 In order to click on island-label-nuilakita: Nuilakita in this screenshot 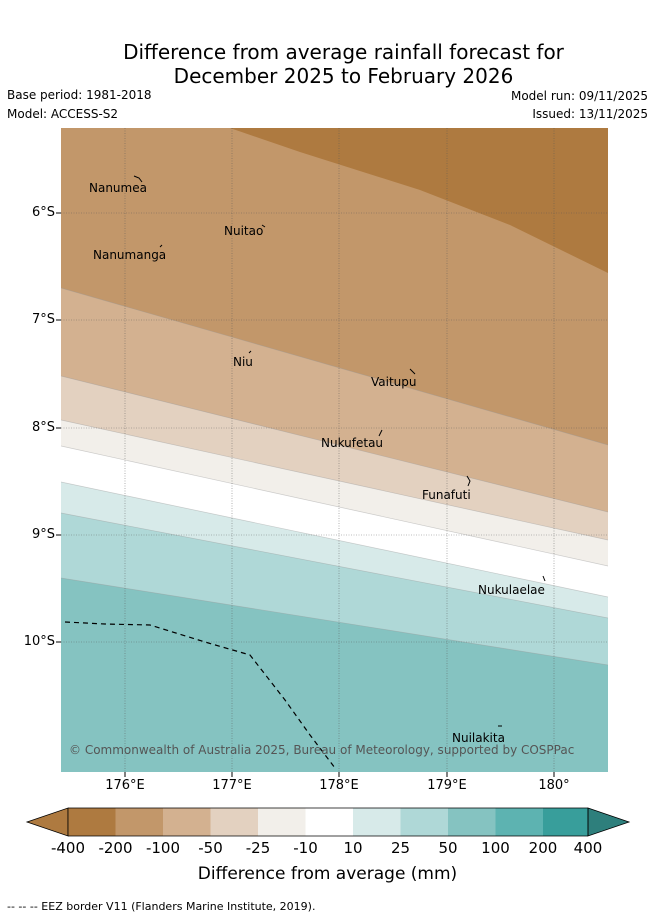, I will do `click(478, 738)`.